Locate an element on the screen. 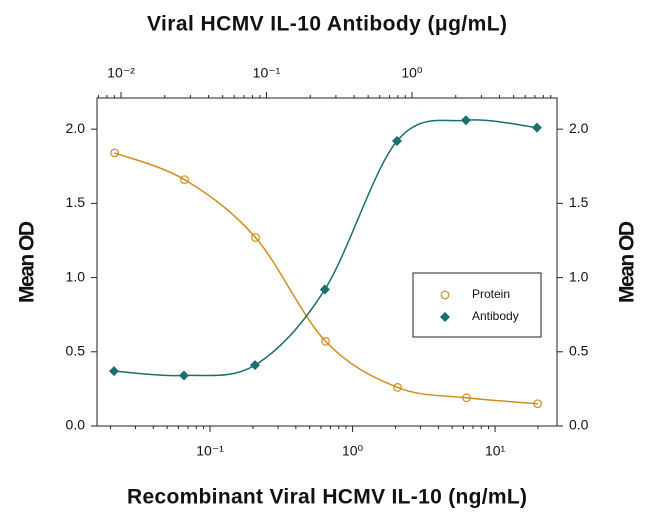 This screenshot has height=521, width=650. x-tick-label: 10⁻¹ is located at coordinates (210, 451).